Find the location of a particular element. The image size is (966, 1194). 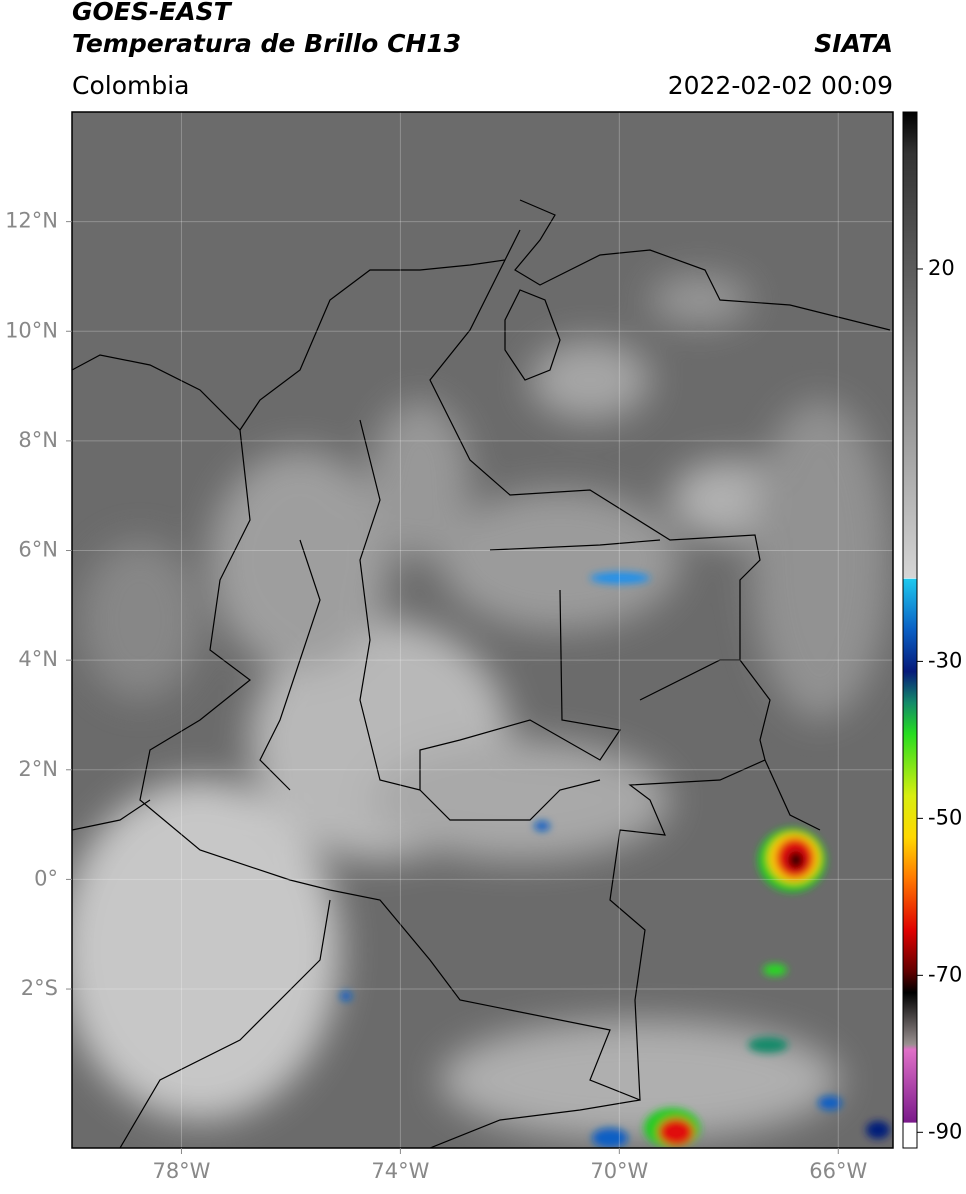

colorbar-tick-label: -50 is located at coordinates (945, 817).